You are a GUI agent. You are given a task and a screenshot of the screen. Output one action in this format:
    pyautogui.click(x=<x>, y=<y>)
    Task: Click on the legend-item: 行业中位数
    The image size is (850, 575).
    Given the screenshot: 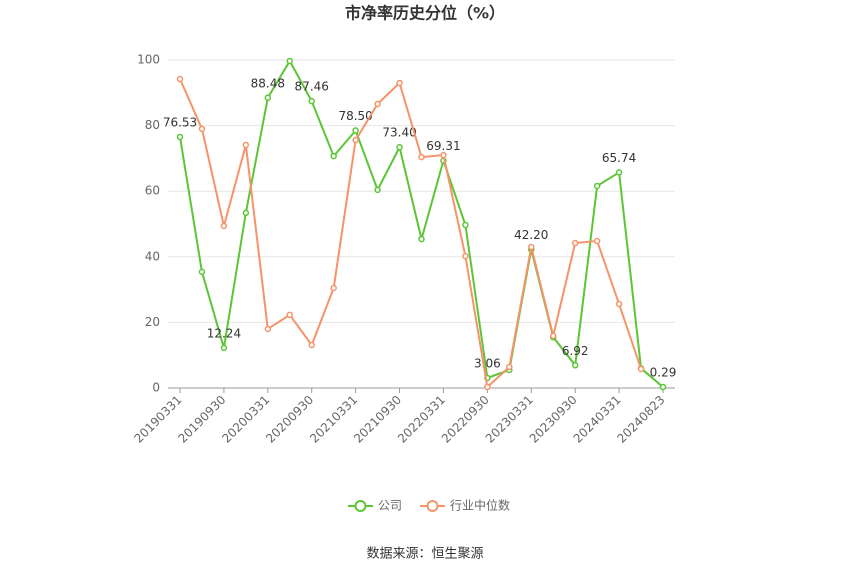 What is the action you would take?
    pyautogui.click(x=465, y=505)
    